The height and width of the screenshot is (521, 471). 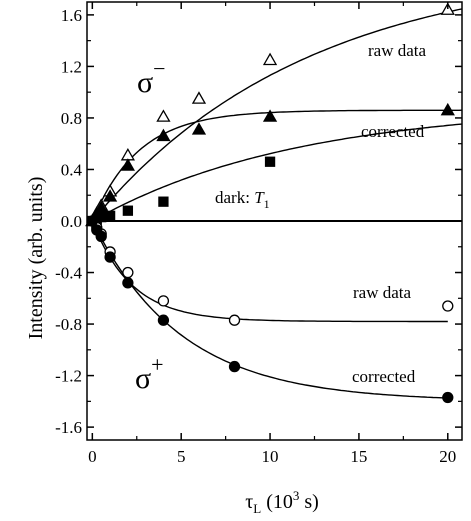 What do you see at coordinates (71, 15) in the screenshot?
I see `y-tick-label: 1.6` at bounding box center [71, 15].